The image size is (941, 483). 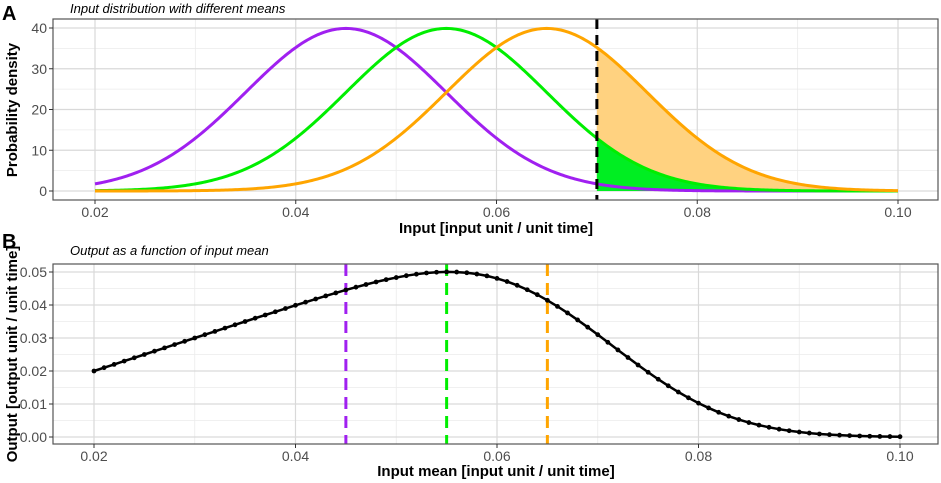 What do you see at coordinates (43, 191) in the screenshot?
I see `y-tick-label: 0` at bounding box center [43, 191].